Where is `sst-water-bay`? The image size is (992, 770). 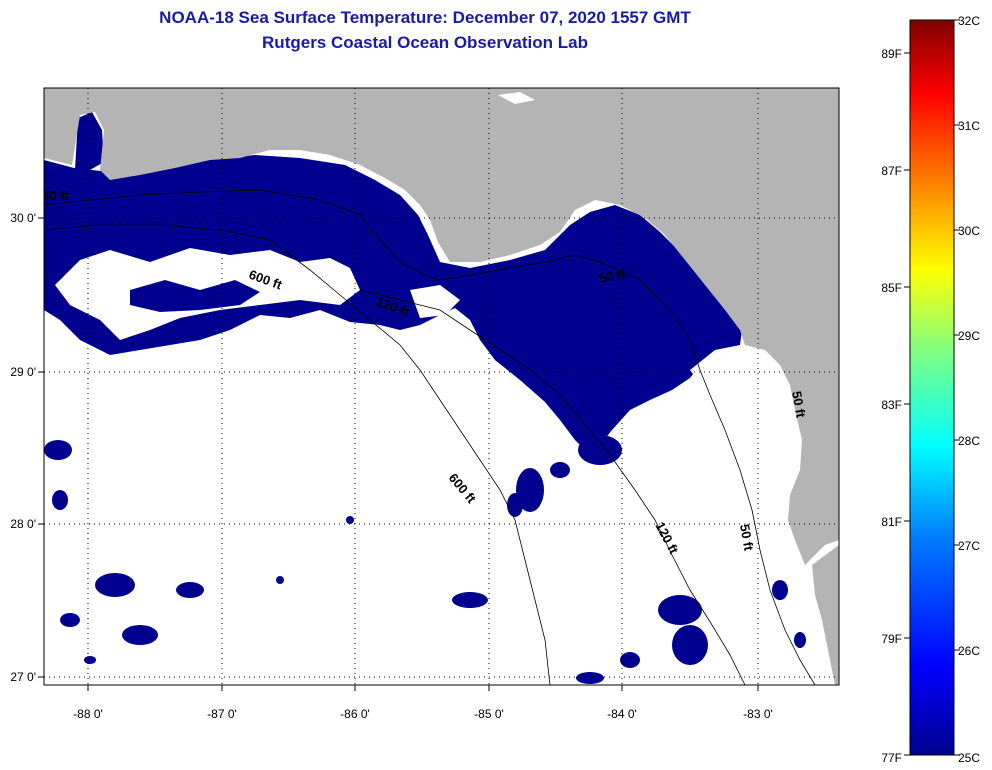 sst-water-bay is located at coordinates (89, 141).